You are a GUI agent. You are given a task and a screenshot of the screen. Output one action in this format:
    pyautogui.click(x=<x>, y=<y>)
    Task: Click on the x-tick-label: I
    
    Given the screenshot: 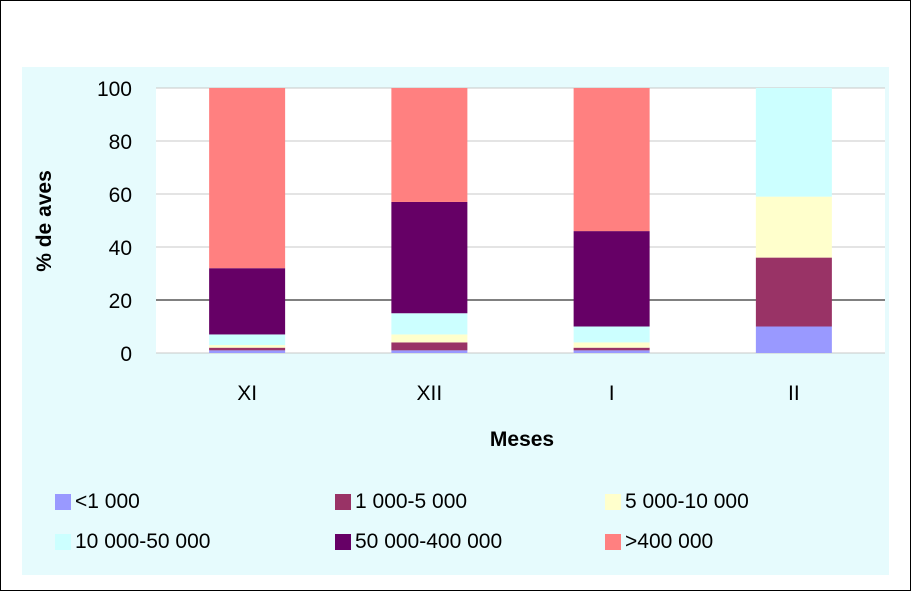 What is the action you would take?
    pyautogui.click(x=612, y=393)
    